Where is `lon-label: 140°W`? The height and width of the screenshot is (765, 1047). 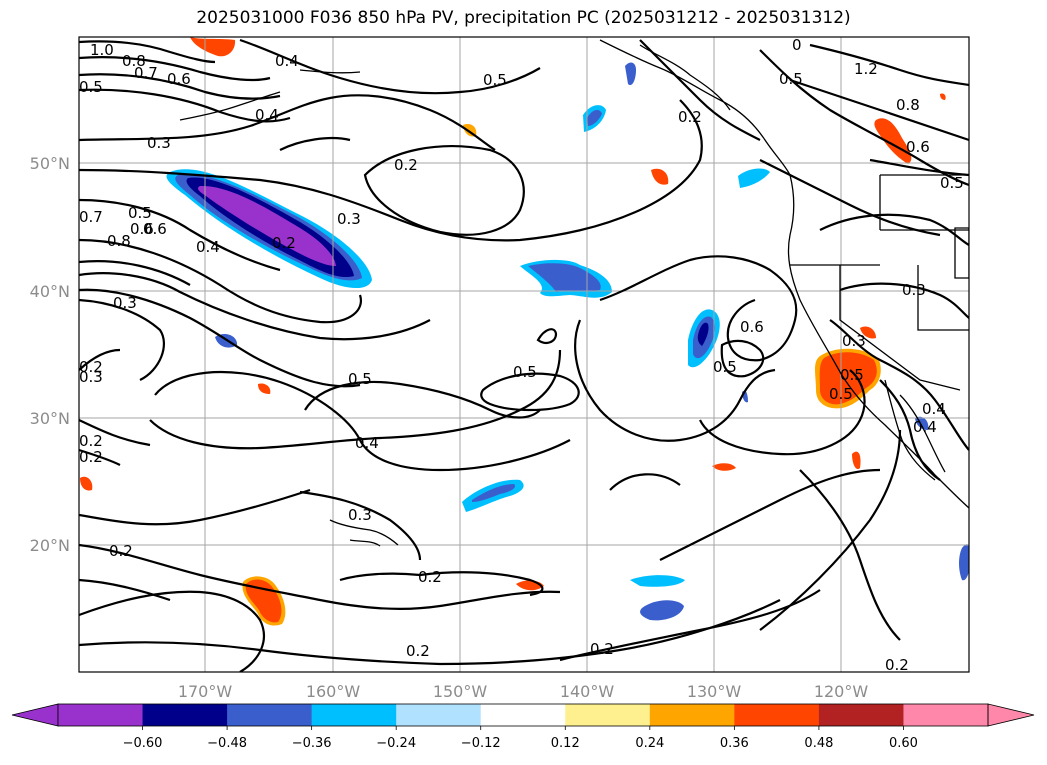 lon-label: 140°W is located at coordinates (587, 691).